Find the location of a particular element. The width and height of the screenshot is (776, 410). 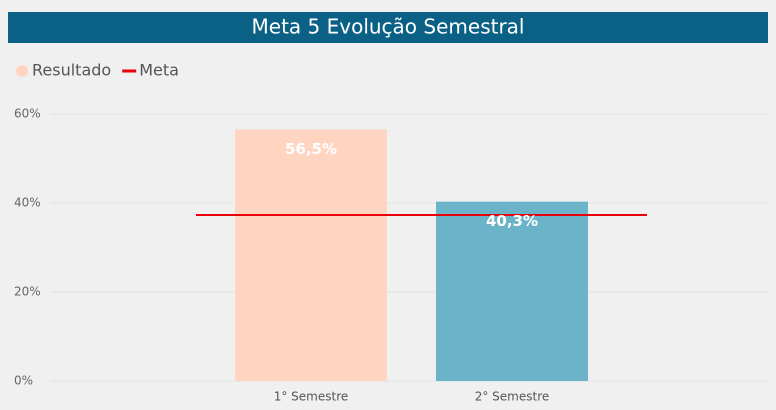

x-tick-label: 2° Semestre is located at coordinates (512, 397).